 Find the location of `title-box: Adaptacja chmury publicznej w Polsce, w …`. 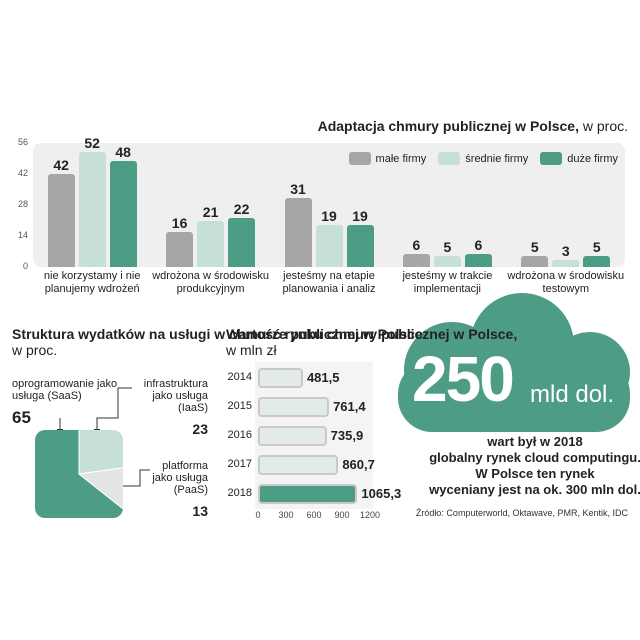

title-box: Adaptacja chmury publicznej w Polsce, w … is located at coordinates (473, 126).